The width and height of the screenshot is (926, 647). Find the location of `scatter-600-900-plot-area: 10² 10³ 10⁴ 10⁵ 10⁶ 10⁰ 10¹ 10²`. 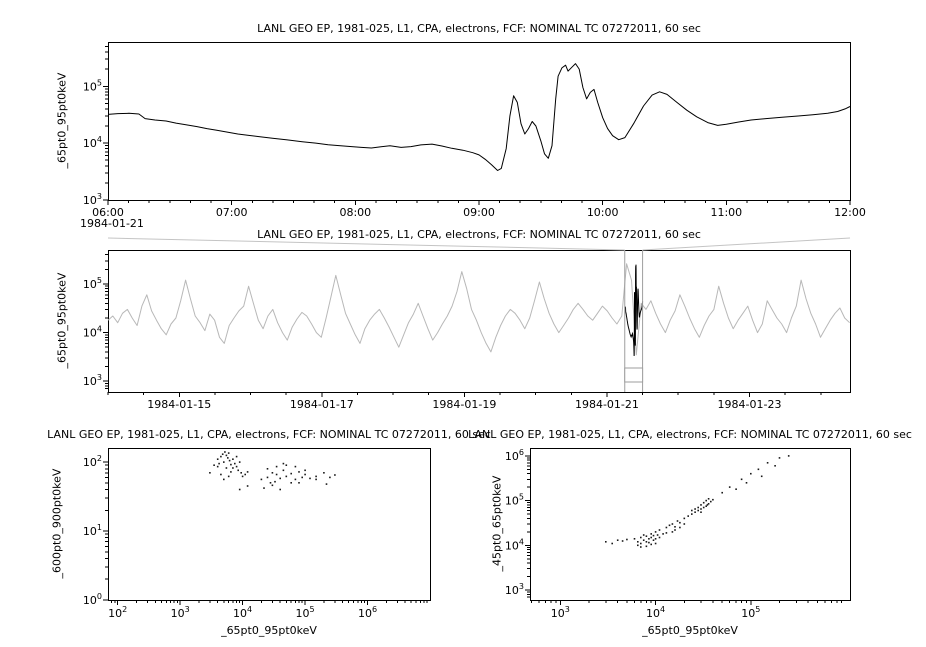

scatter-600-900-plot-area: 10² 10³ 10⁴ 10⁵ 10⁶ 10⁰ 10¹ 10² is located at coordinates (257, 534).